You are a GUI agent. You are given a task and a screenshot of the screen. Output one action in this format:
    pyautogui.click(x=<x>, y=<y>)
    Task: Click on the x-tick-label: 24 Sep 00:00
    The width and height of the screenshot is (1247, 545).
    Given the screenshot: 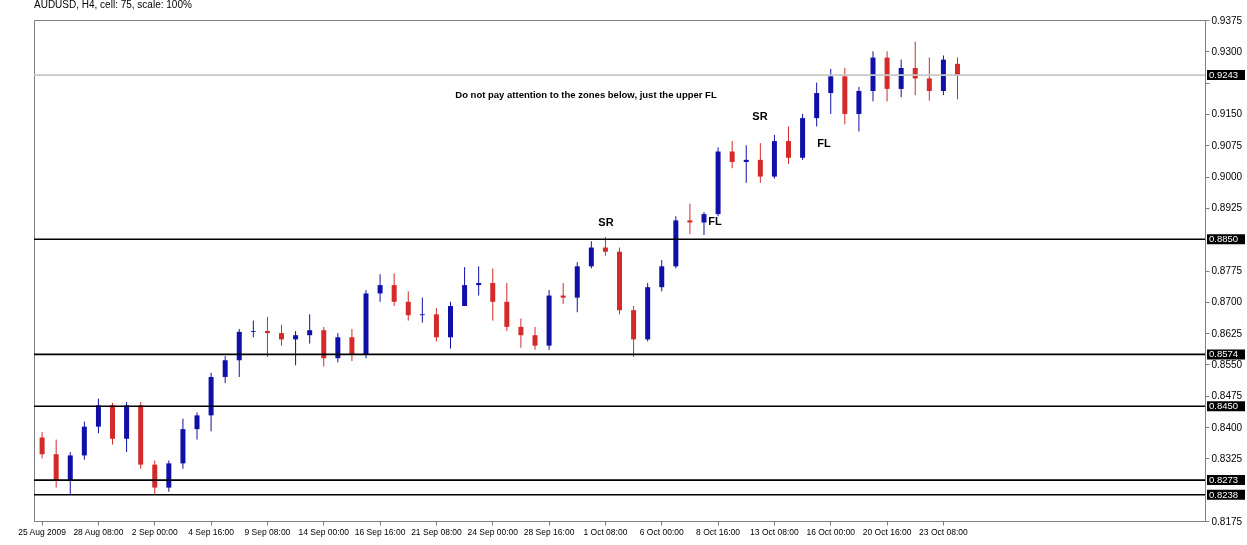 What is the action you would take?
    pyautogui.click(x=493, y=531)
    